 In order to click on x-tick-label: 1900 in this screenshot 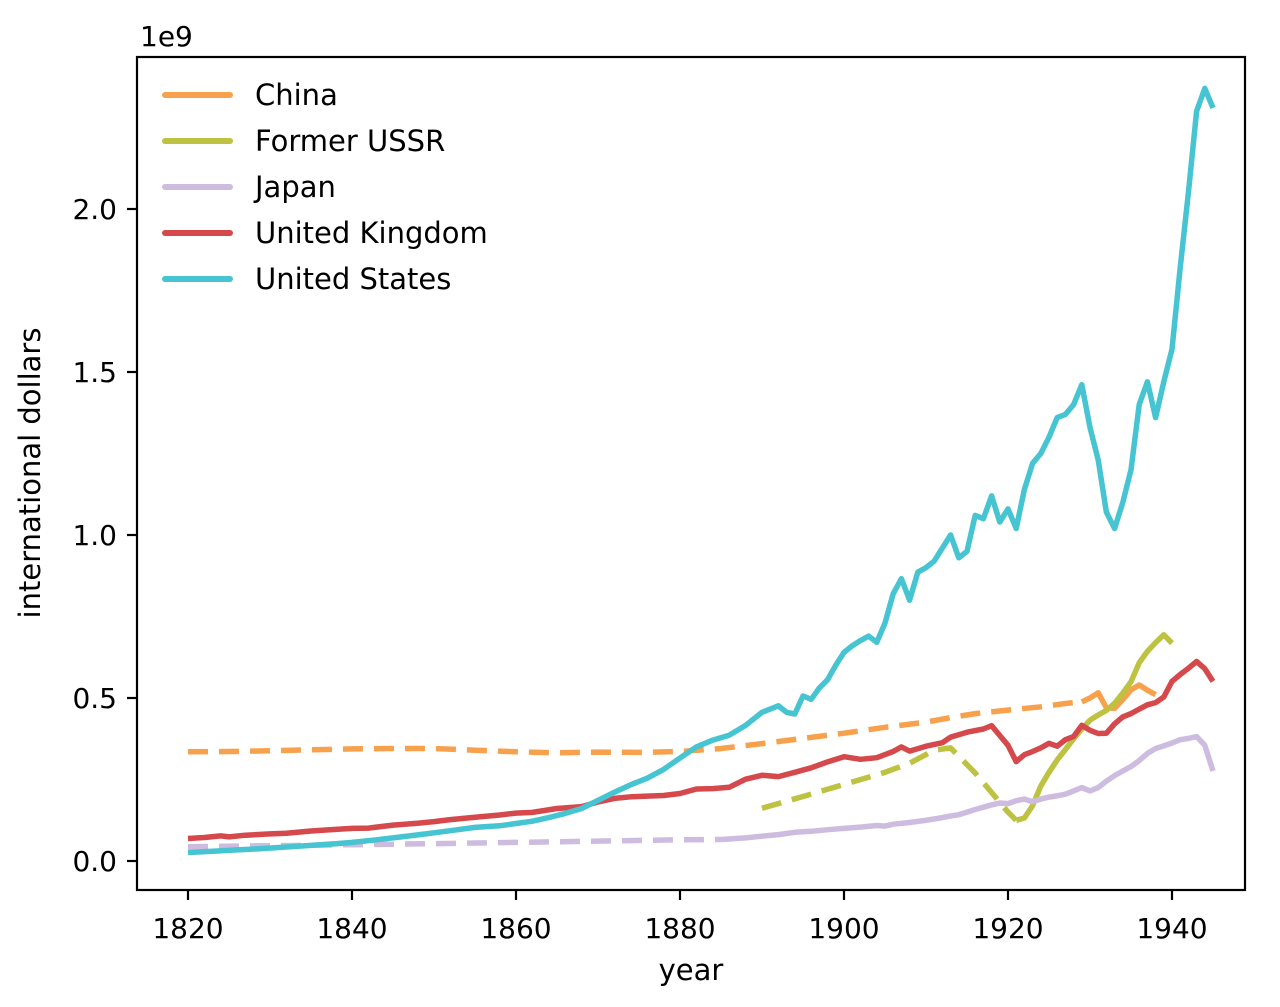, I will do `click(843, 928)`.